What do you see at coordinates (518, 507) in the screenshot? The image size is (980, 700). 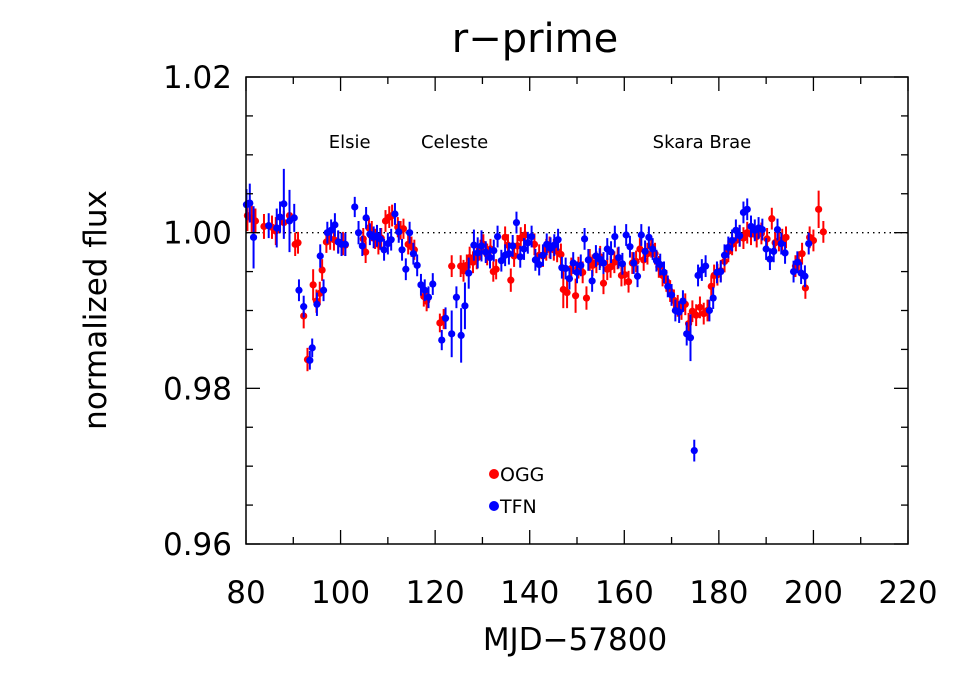 I see `legend-label: TFN` at bounding box center [518, 507].